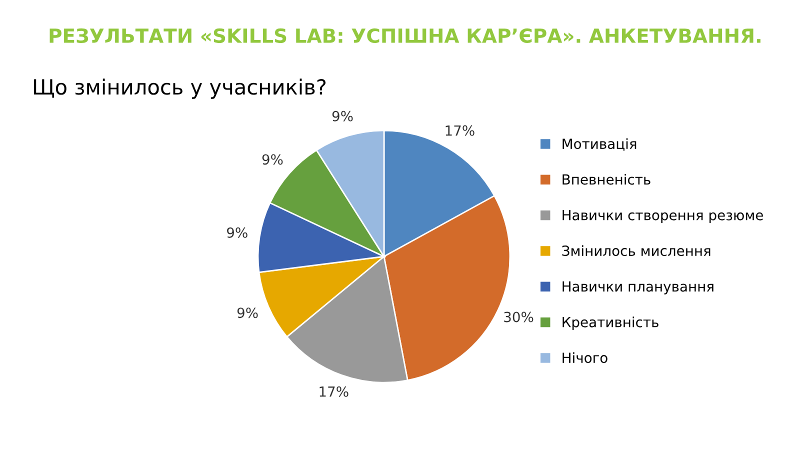  I want to click on chart-subtitle: Що змінилось у учасників?, so click(180, 88).